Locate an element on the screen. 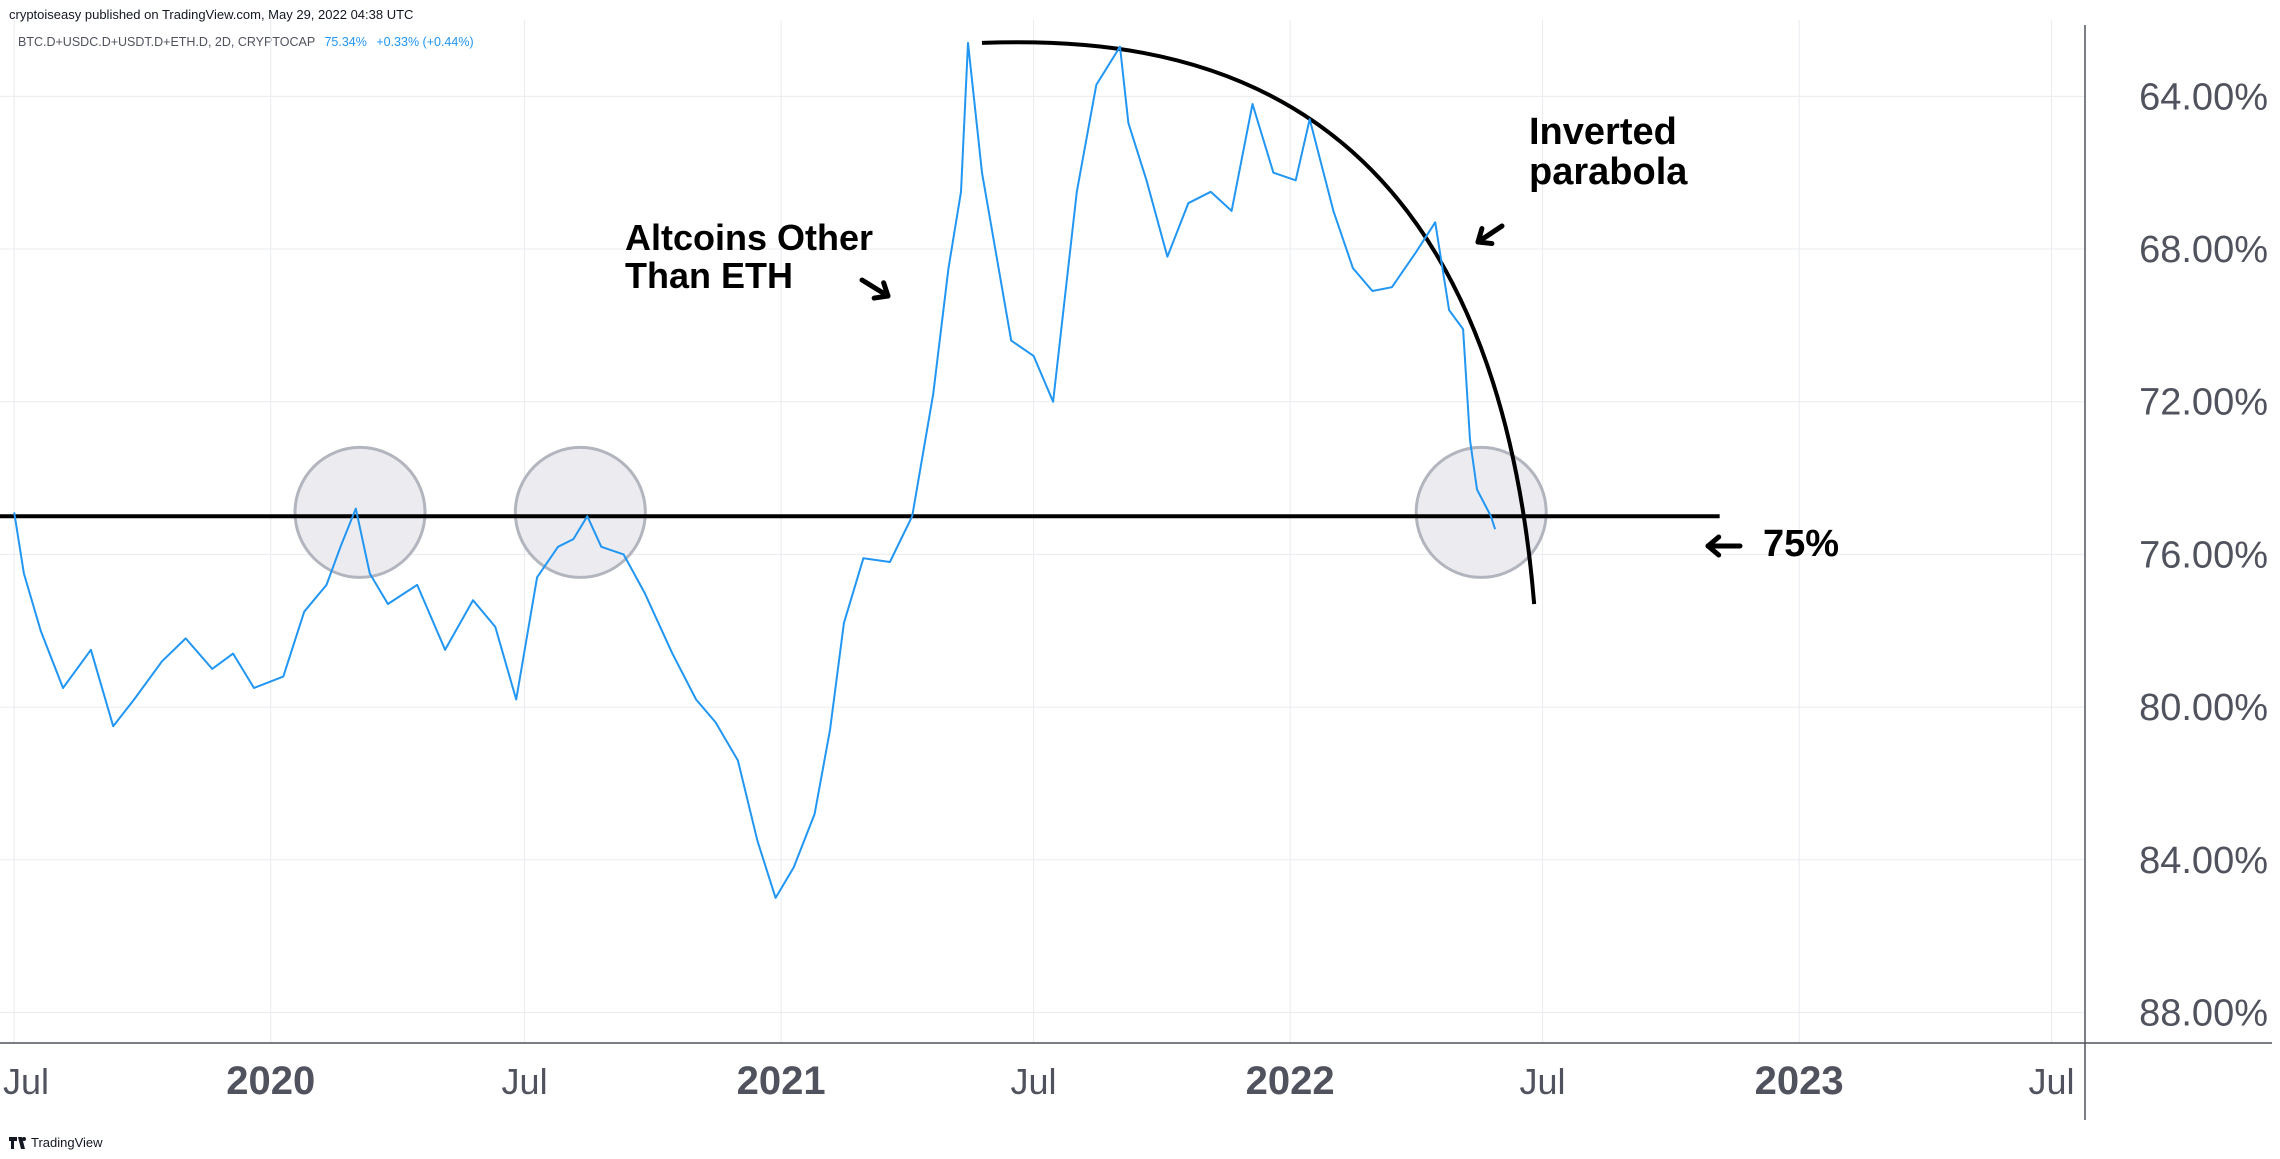  inverted-parabola-annotation: Inverted parabola is located at coordinates (1624, 152).